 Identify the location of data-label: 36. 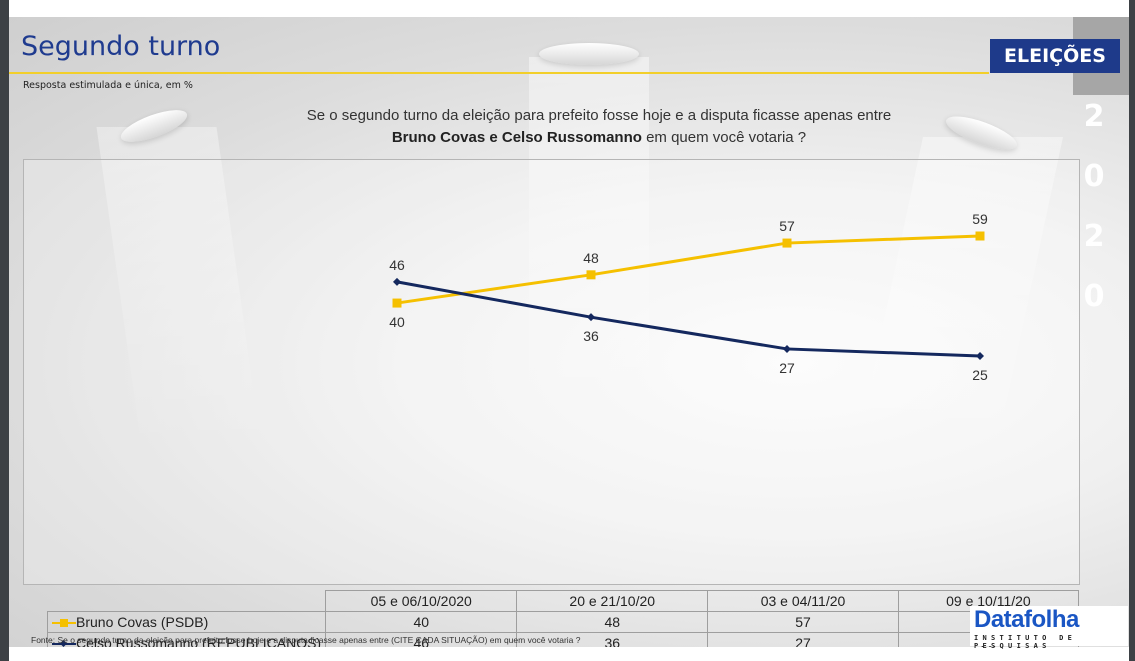
(591, 336).